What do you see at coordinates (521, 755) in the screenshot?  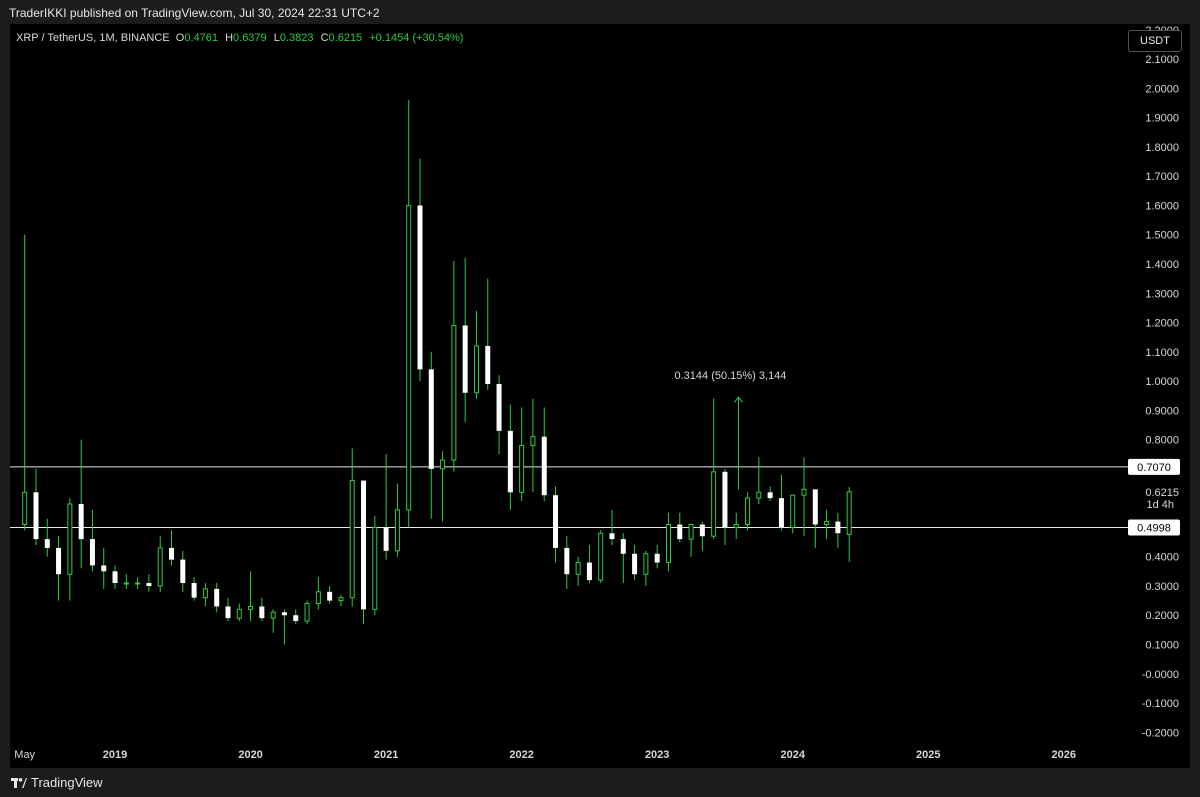 I see `x-tick-label: 2022` at bounding box center [521, 755].